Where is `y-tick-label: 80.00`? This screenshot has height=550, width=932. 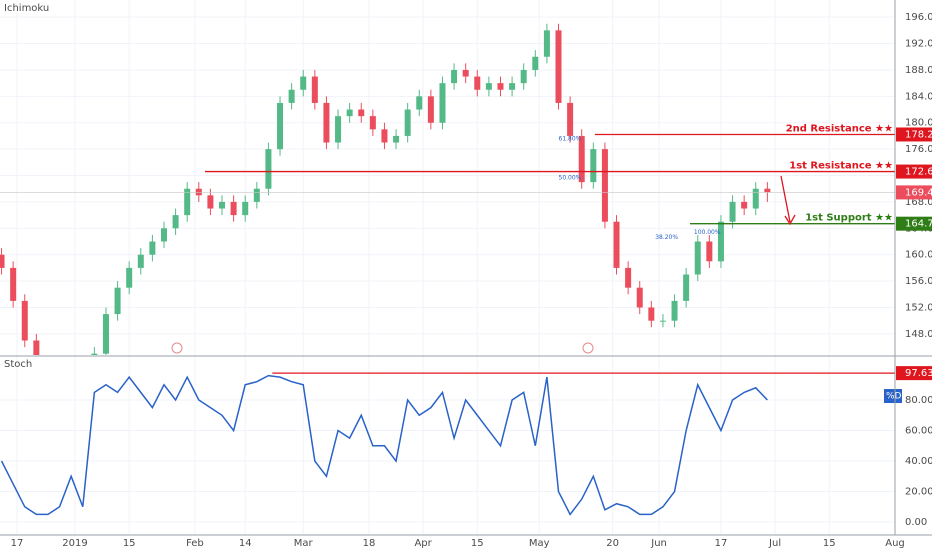
y-tick-label: 80.00 is located at coordinates (918, 400).